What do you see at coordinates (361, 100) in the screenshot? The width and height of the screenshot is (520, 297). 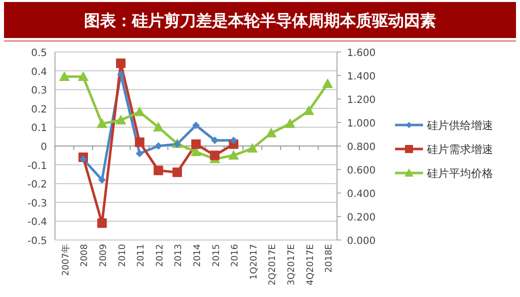 I see `y2-tick-label: 1.200` at bounding box center [361, 100].